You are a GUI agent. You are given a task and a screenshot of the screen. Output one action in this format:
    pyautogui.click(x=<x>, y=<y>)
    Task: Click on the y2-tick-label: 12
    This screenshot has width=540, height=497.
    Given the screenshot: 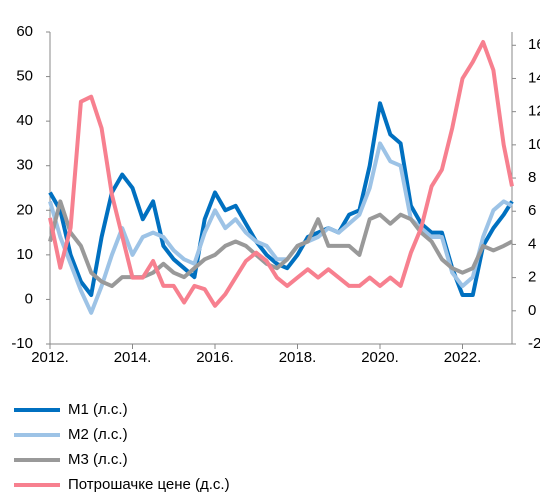 What is the action you would take?
    pyautogui.click(x=534, y=111)
    